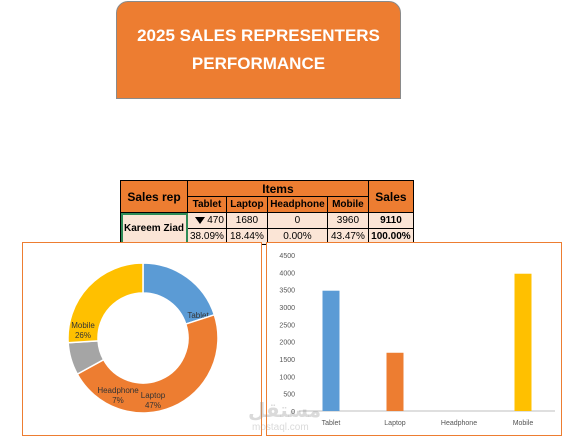 This screenshot has height=442, width=567. I want to click on title-line-1: 2025 SALES REPRESENTERS, so click(258, 35).